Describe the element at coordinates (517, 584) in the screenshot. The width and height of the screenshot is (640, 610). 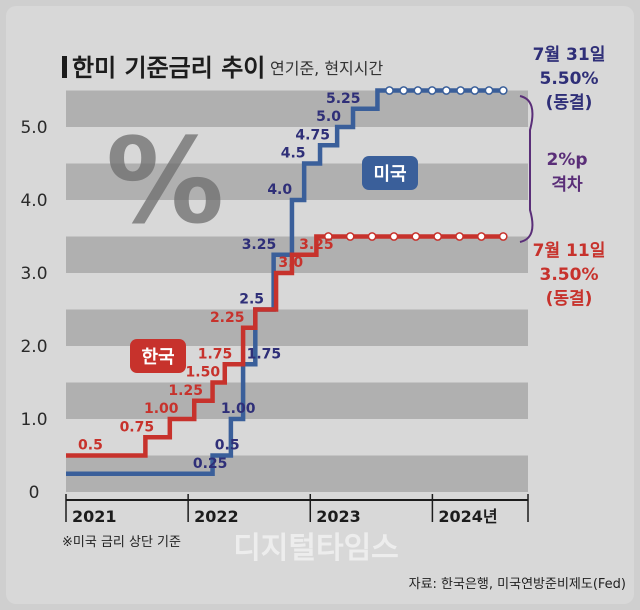
I see `source-note: 자료: 한국은행, 미국연방준비제도(Fed)` at that location.